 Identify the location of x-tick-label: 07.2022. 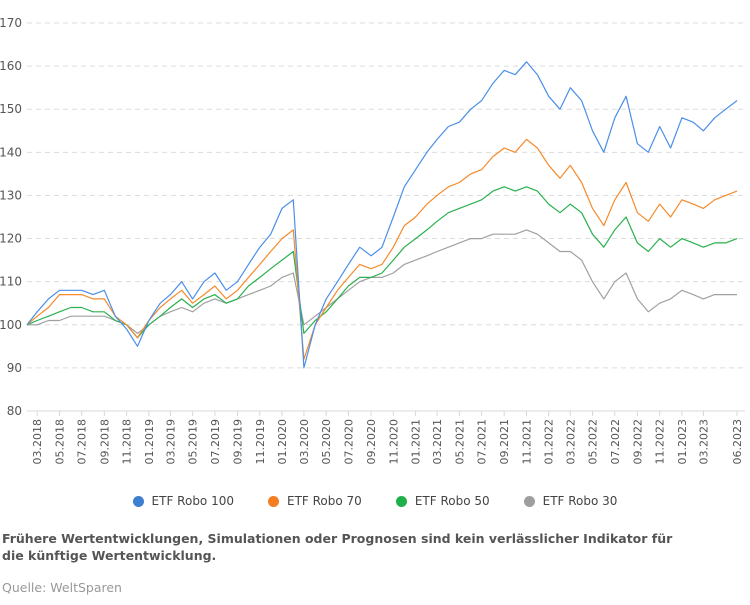
(615, 442).